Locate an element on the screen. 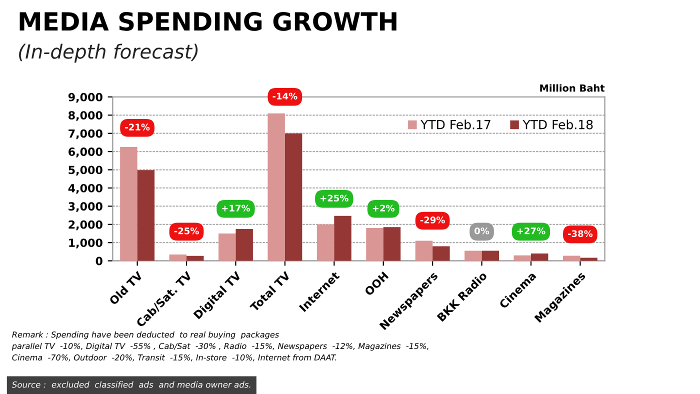  annotation: -14% is located at coordinates (285, 96).